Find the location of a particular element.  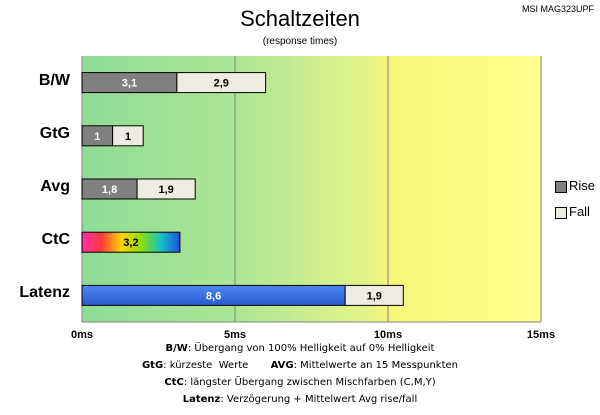

x-tick-label: 5ms is located at coordinates (235, 335).